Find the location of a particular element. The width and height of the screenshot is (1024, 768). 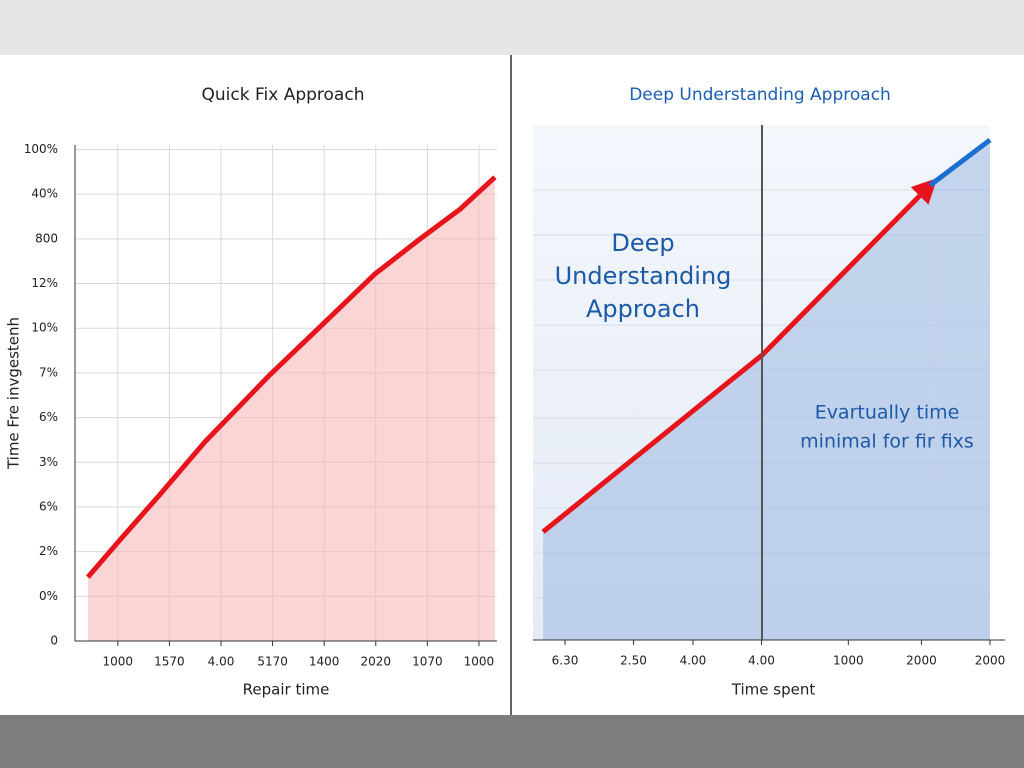

annotation: Approach is located at coordinates (643, 309).